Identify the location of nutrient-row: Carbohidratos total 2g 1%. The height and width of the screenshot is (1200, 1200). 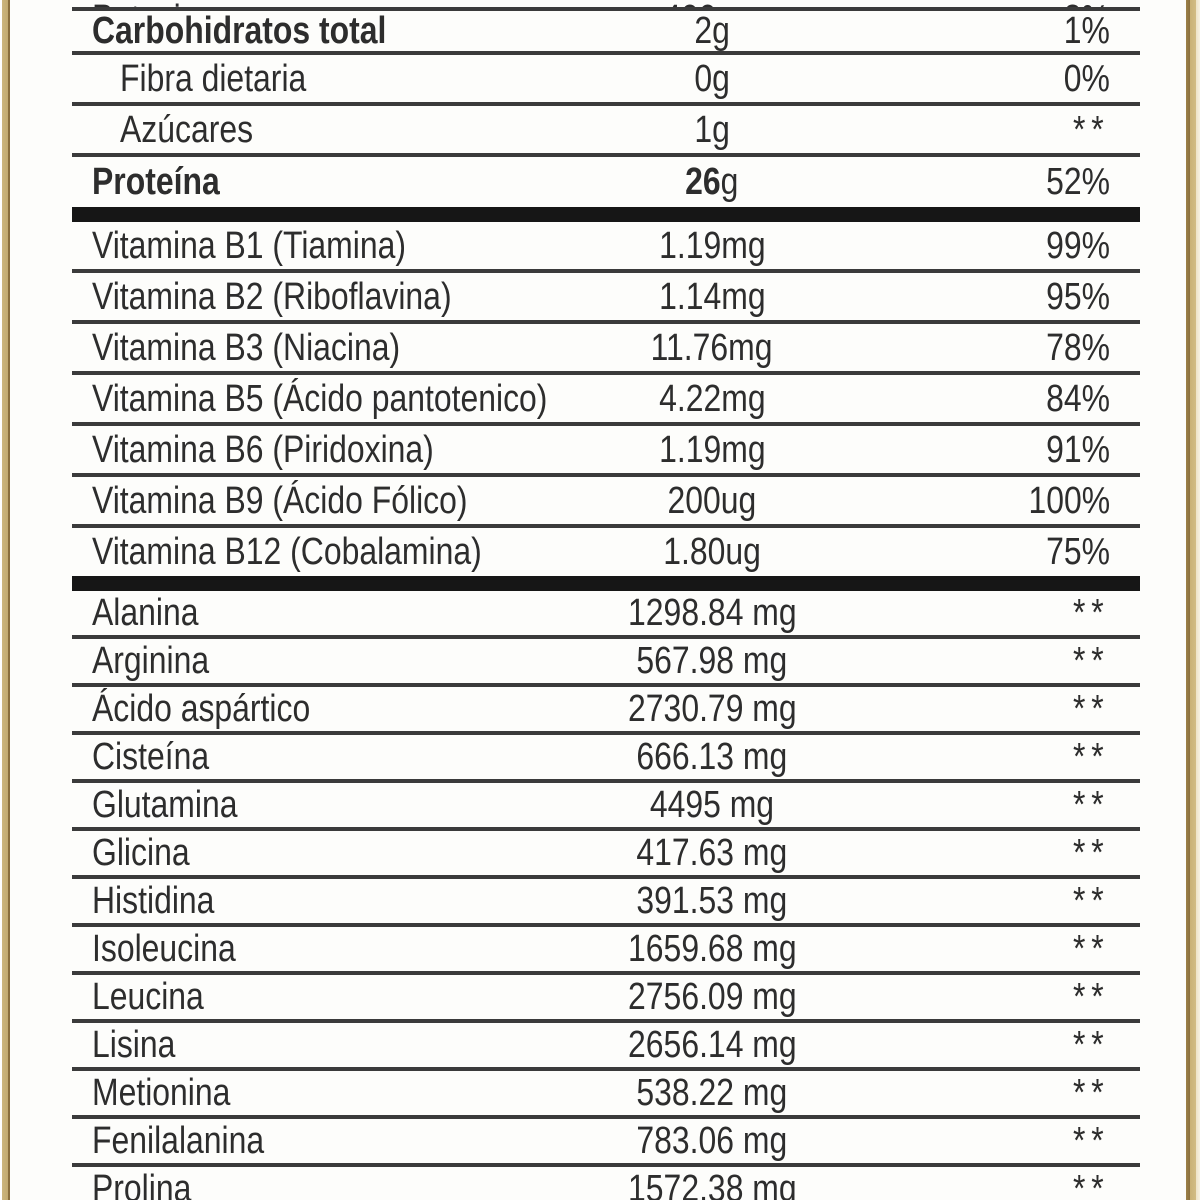
(606, 33).